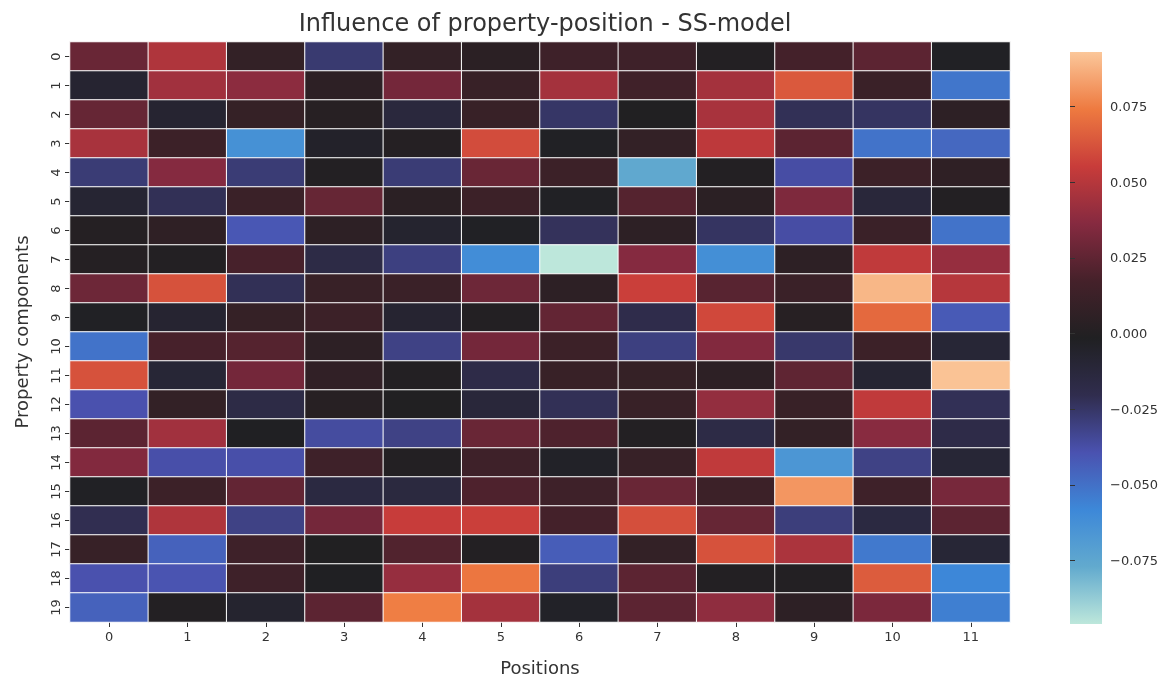  I want to click on x-tick-label: 0, so click(109, 636).